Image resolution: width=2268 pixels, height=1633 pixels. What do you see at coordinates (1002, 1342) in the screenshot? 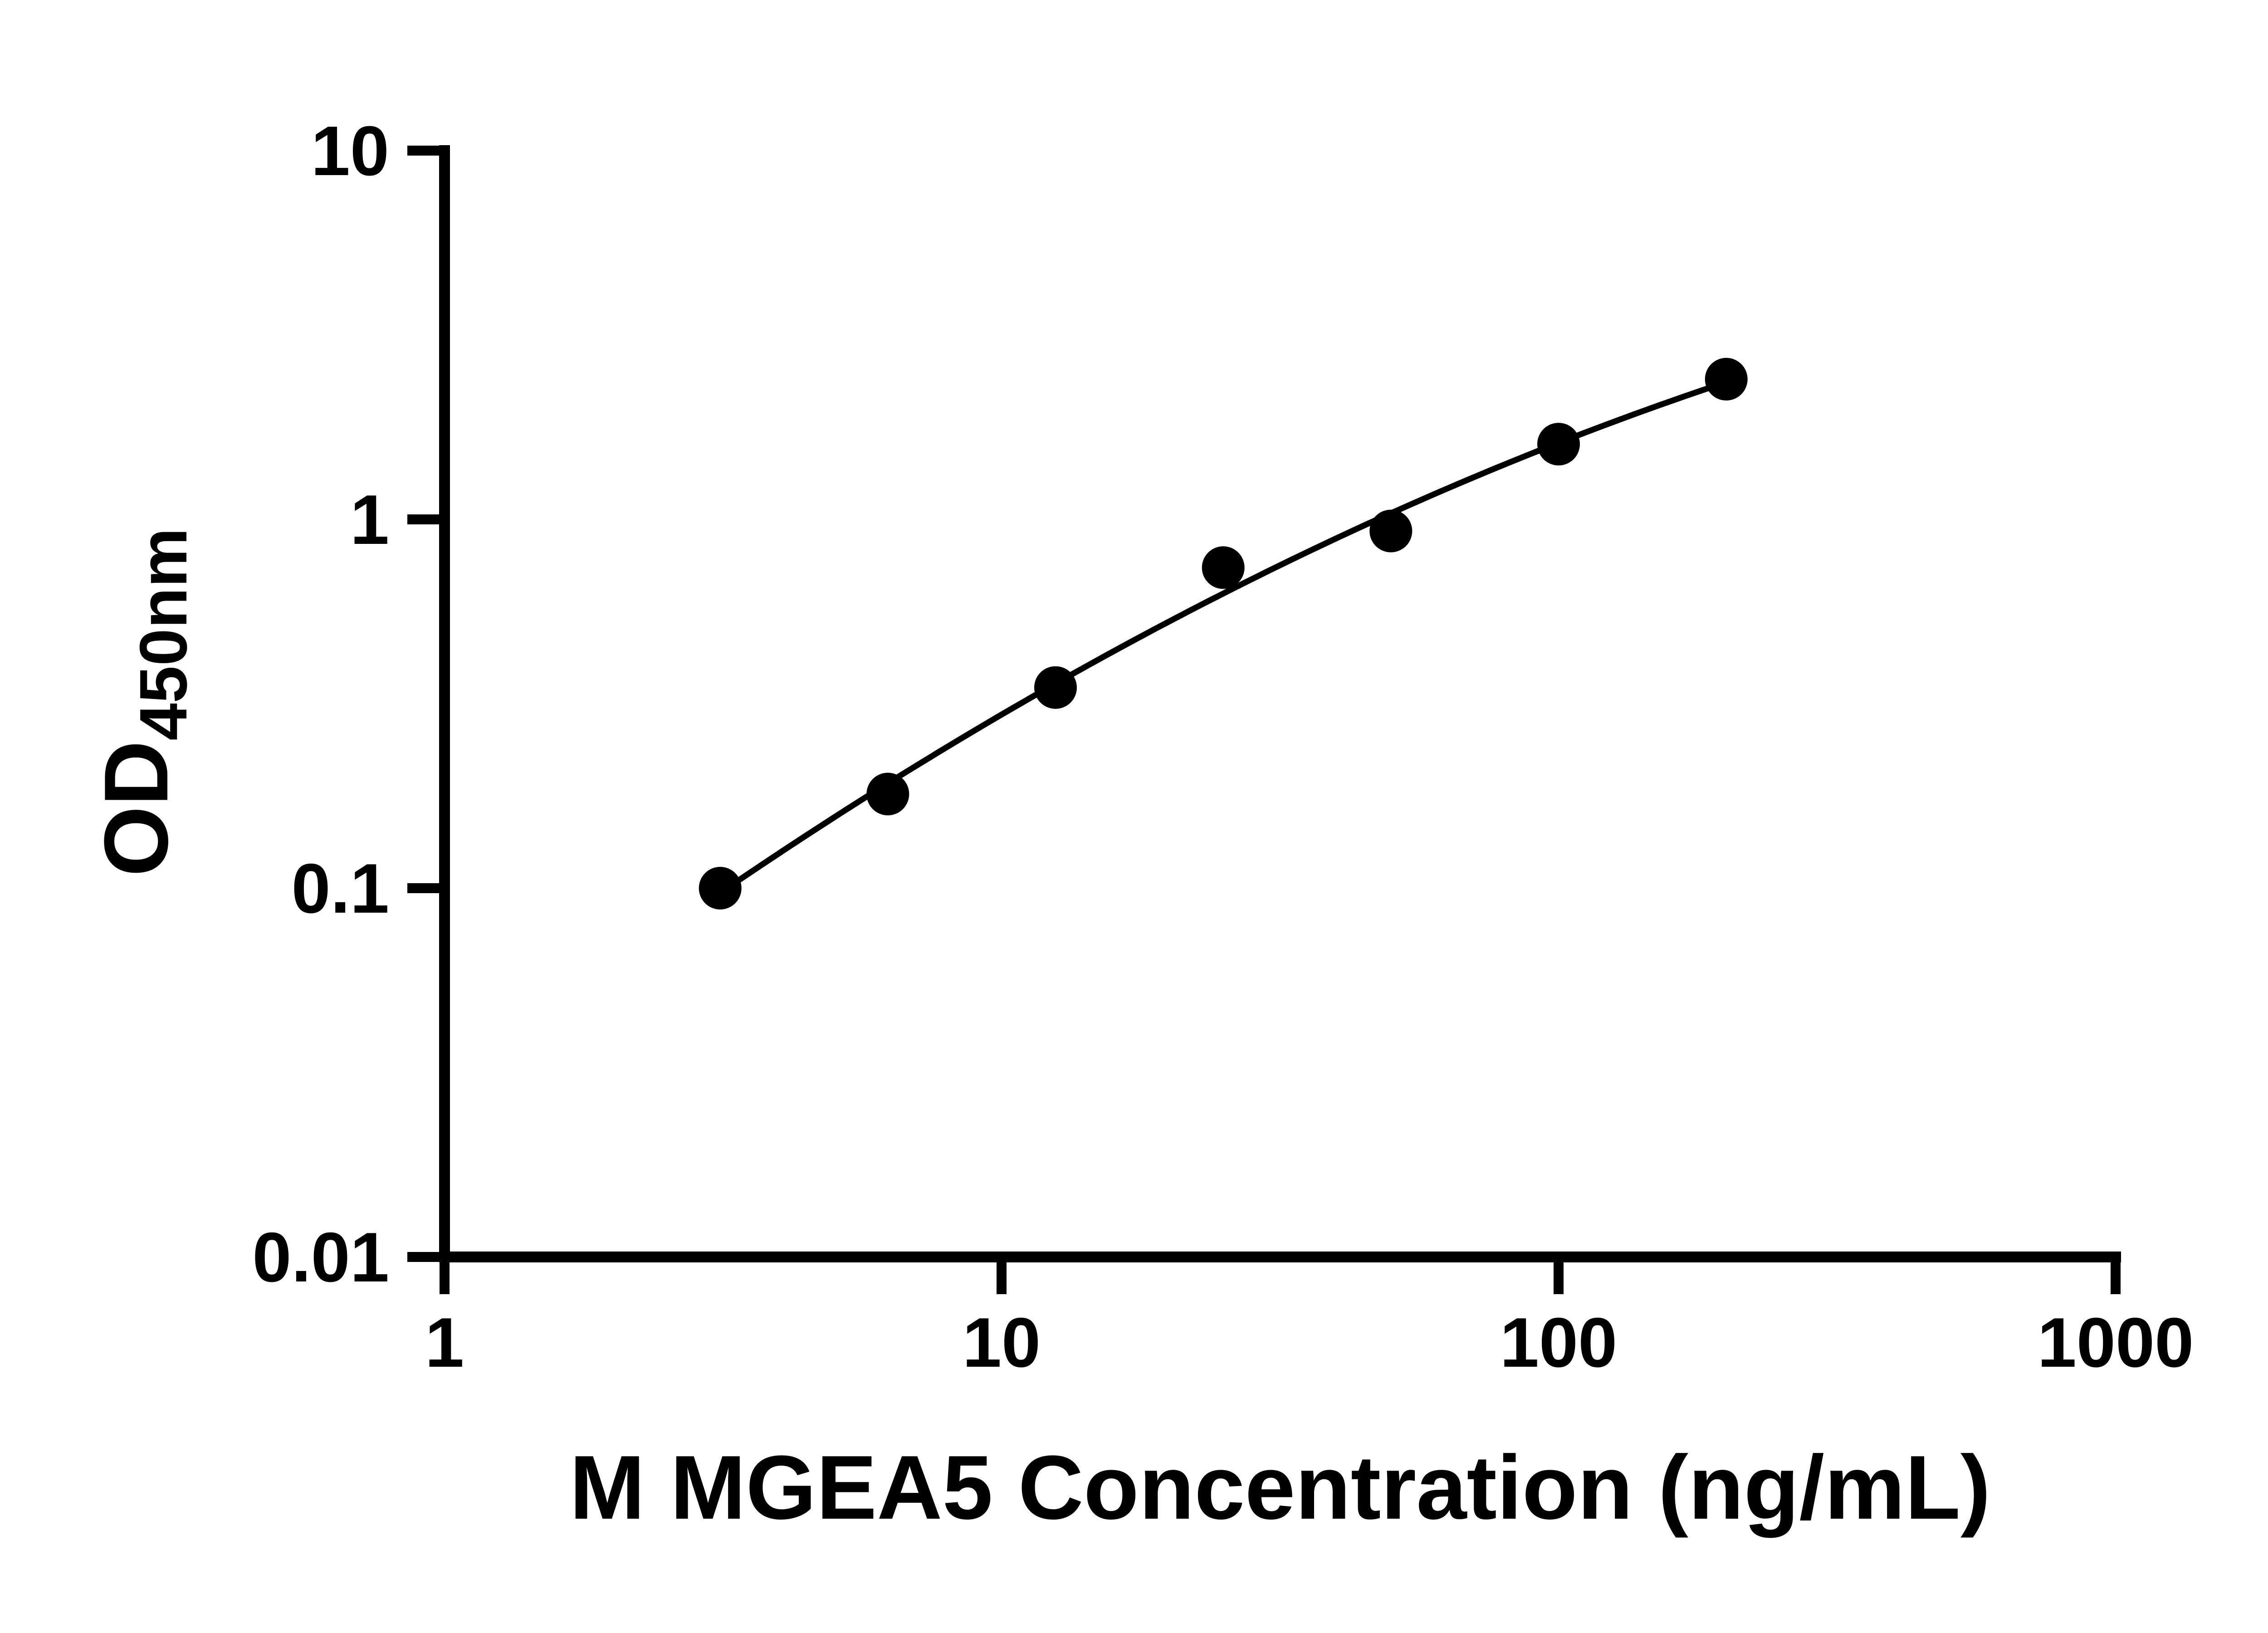
I see `x-tick-label: 10` at bounding box center [1002, 1342].